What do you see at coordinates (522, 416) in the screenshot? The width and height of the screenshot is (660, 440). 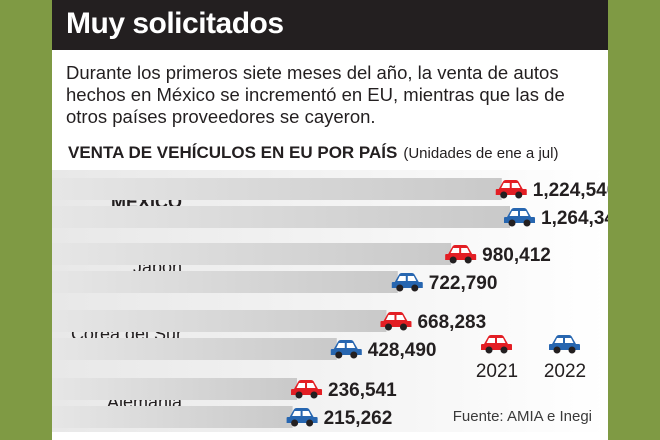 I see `source-note: Fuente: AMIA e Inegi` at bounding box center [522, 416].